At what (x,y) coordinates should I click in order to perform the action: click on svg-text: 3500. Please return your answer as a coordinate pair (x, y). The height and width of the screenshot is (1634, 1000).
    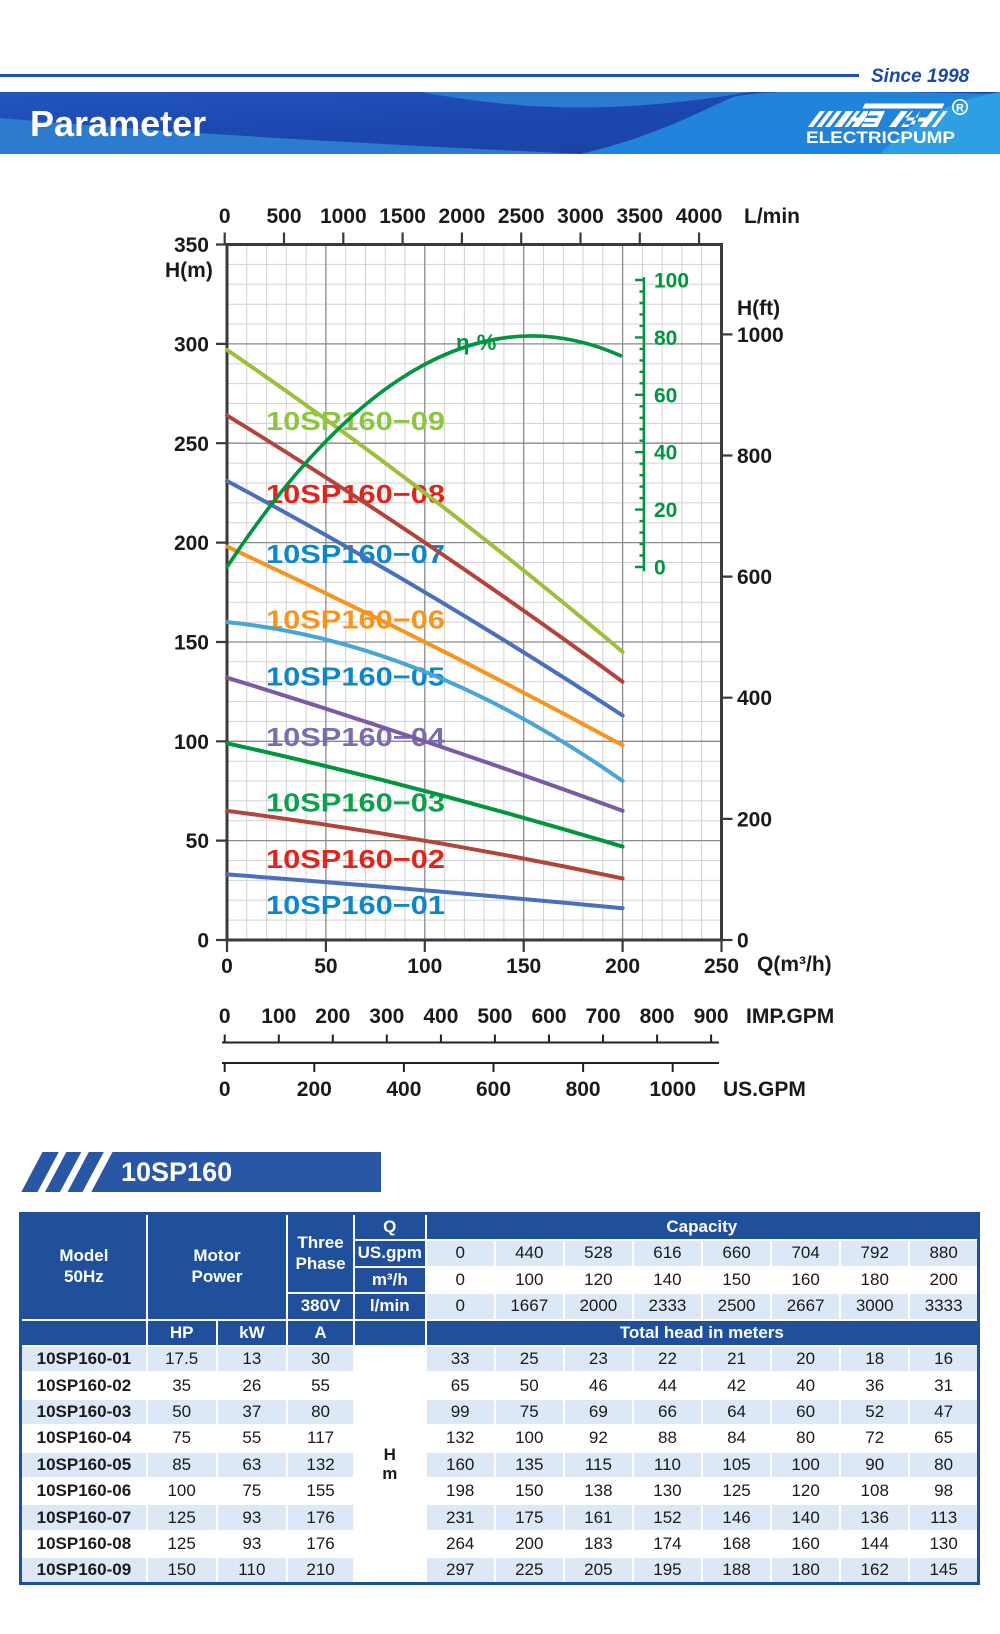
    Looking at the image, I should click on (639, 216).